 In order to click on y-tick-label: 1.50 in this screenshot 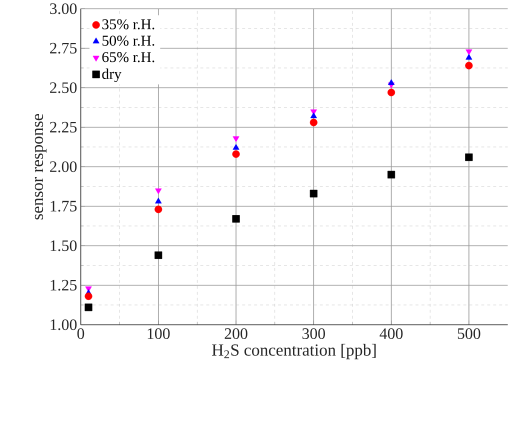, I will do `click(63, 245)`.